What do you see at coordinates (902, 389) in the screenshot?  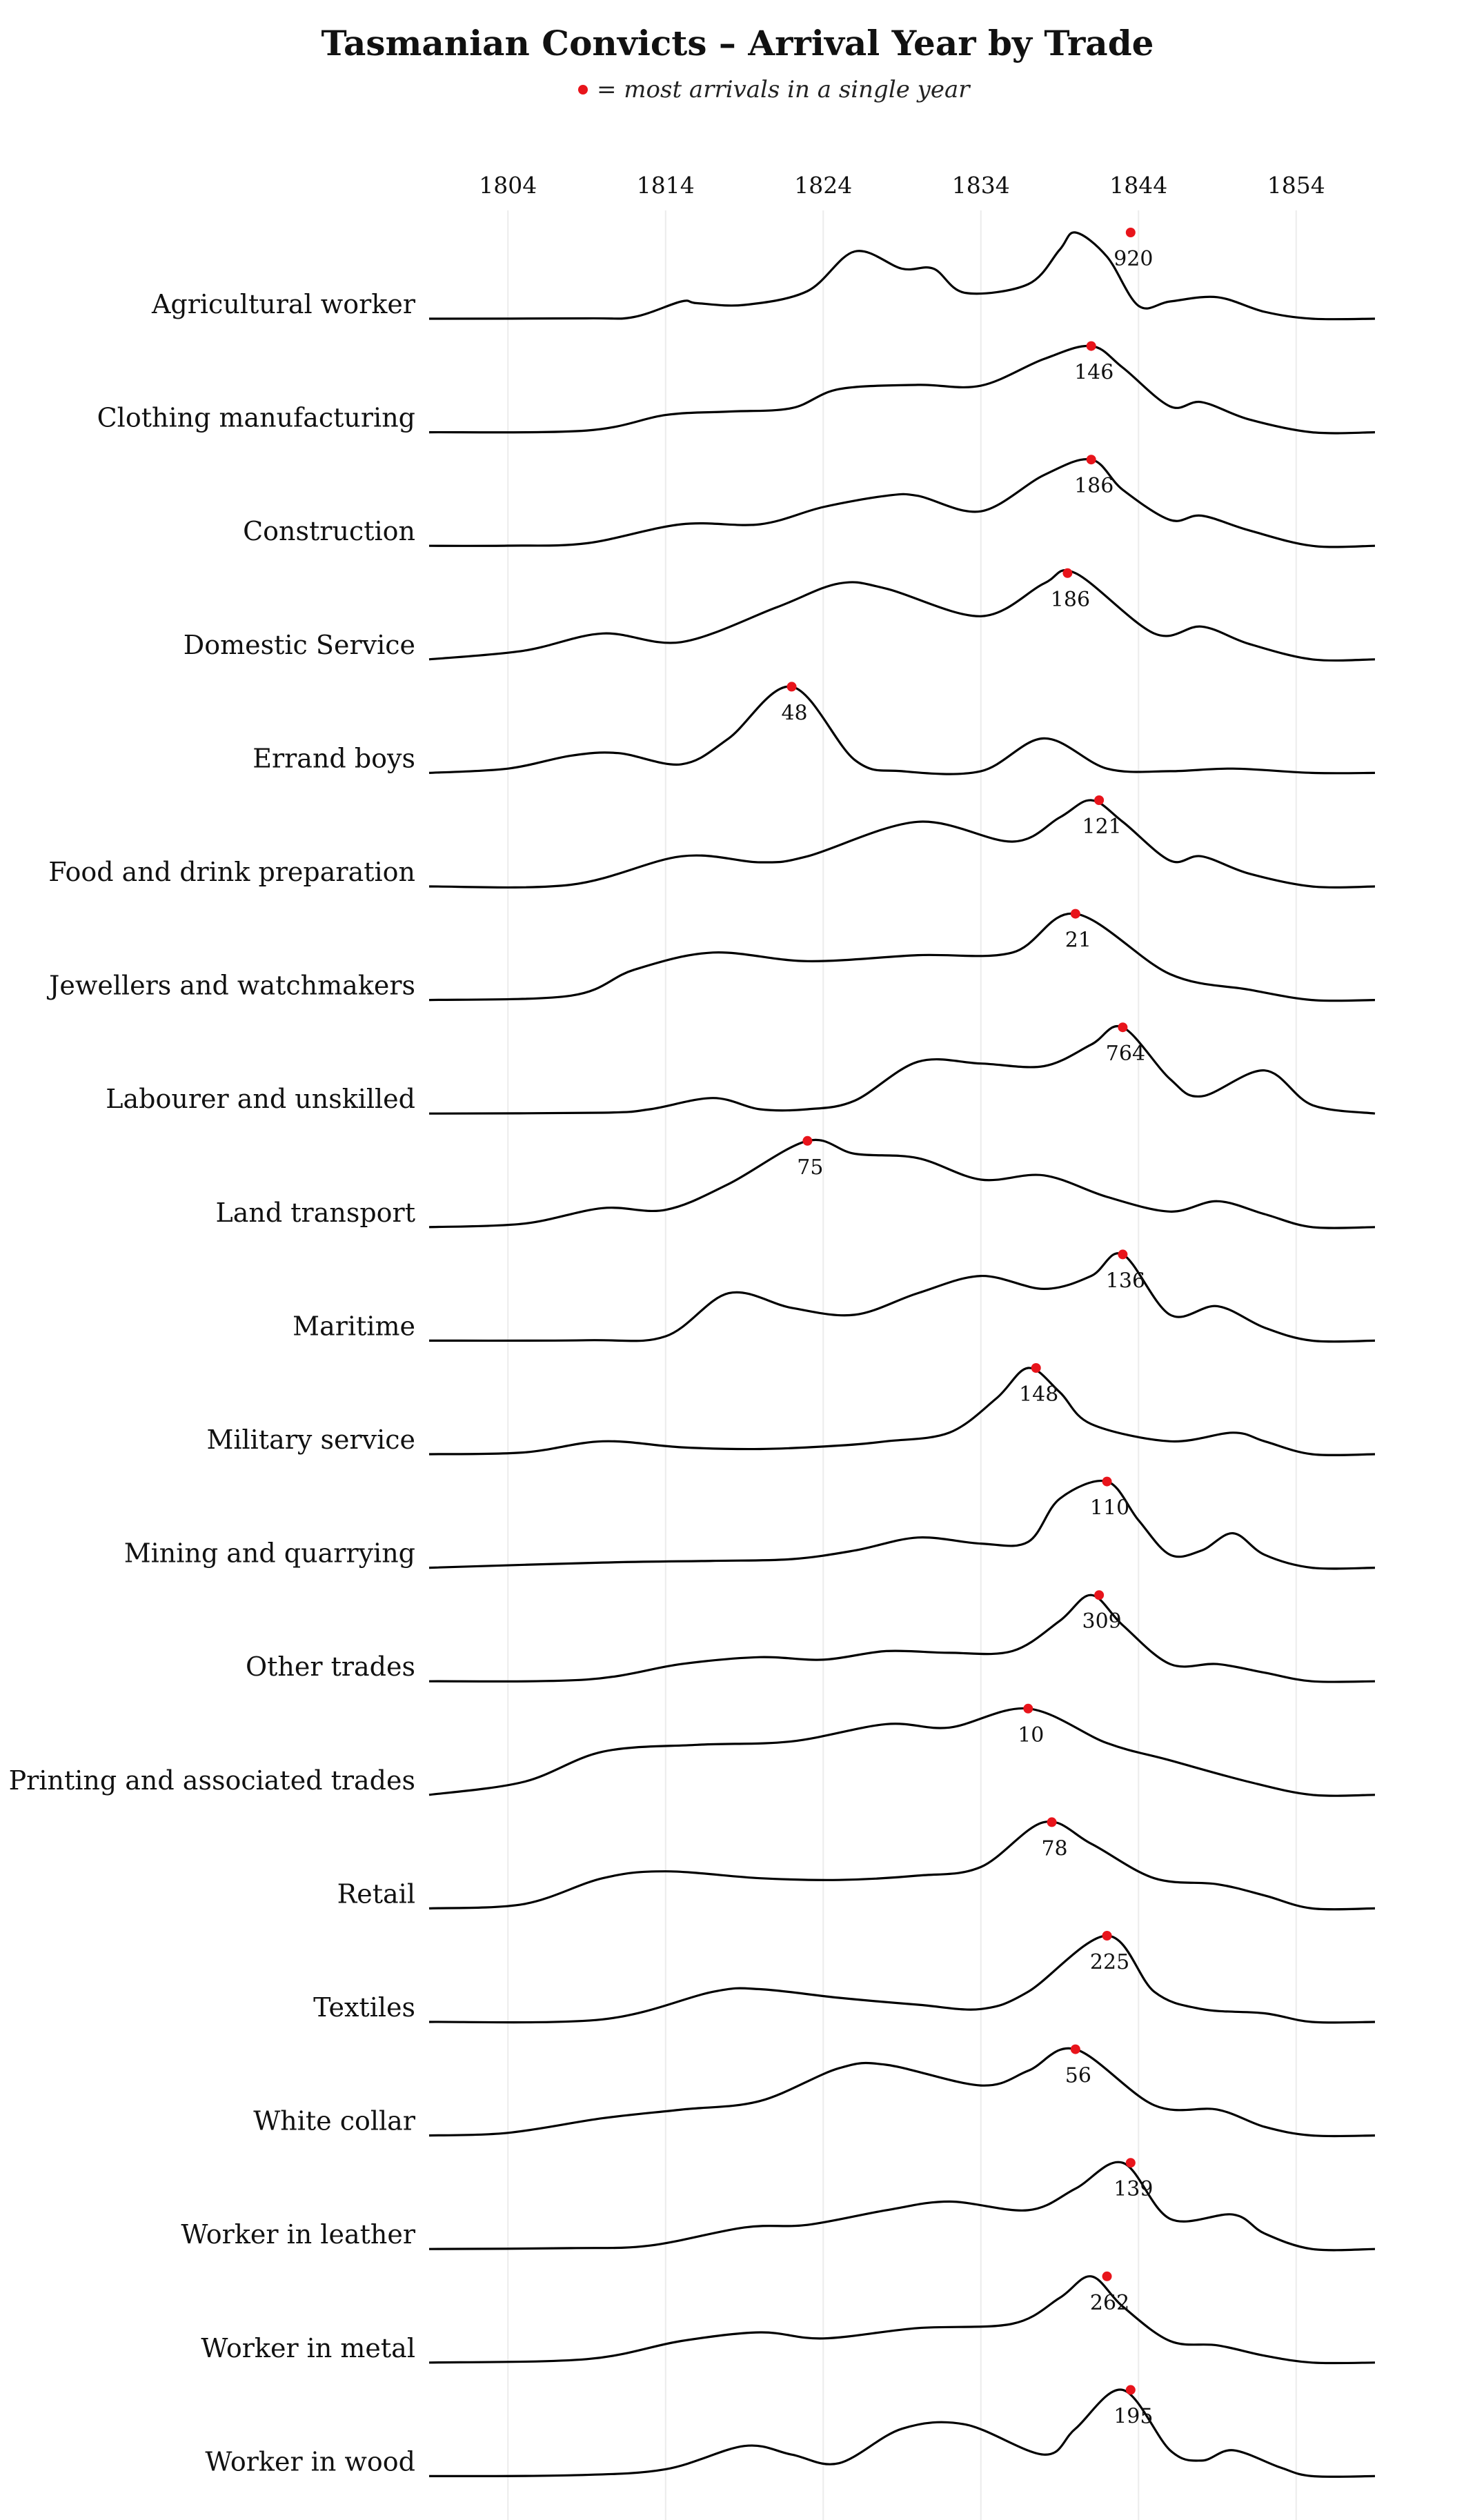 I see `ridge-line-clothing-manufacturing` at bounding box center [902, 389].